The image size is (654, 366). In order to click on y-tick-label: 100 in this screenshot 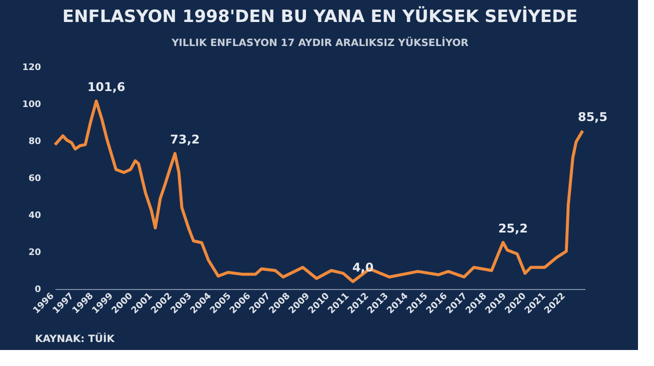, I will do `click(31, 105)`.